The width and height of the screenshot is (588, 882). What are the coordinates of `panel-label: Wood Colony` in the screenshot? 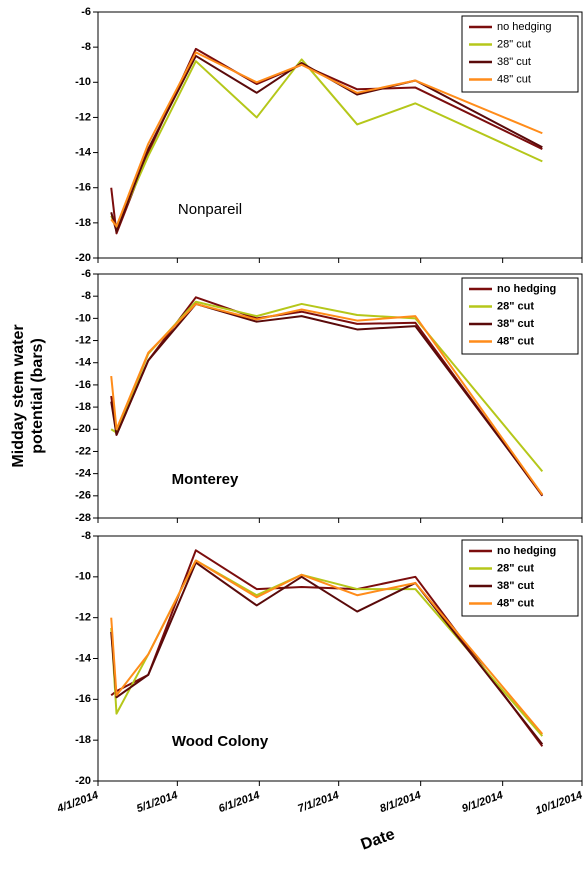 It's located at (220, 741).